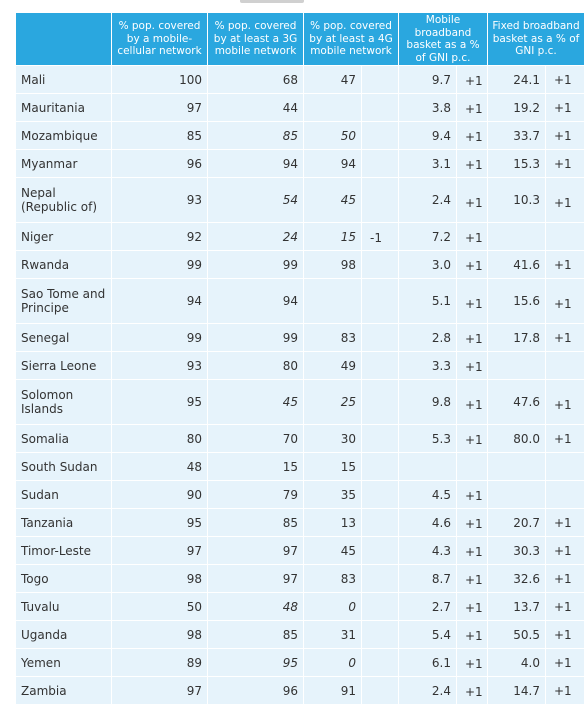 The height and width of the screenshot is (705, 584). What do you see at coordinates (255, 550) in the screenshot?
I see `3g-coverage-cell: 97` at bounding box center [255, 550].